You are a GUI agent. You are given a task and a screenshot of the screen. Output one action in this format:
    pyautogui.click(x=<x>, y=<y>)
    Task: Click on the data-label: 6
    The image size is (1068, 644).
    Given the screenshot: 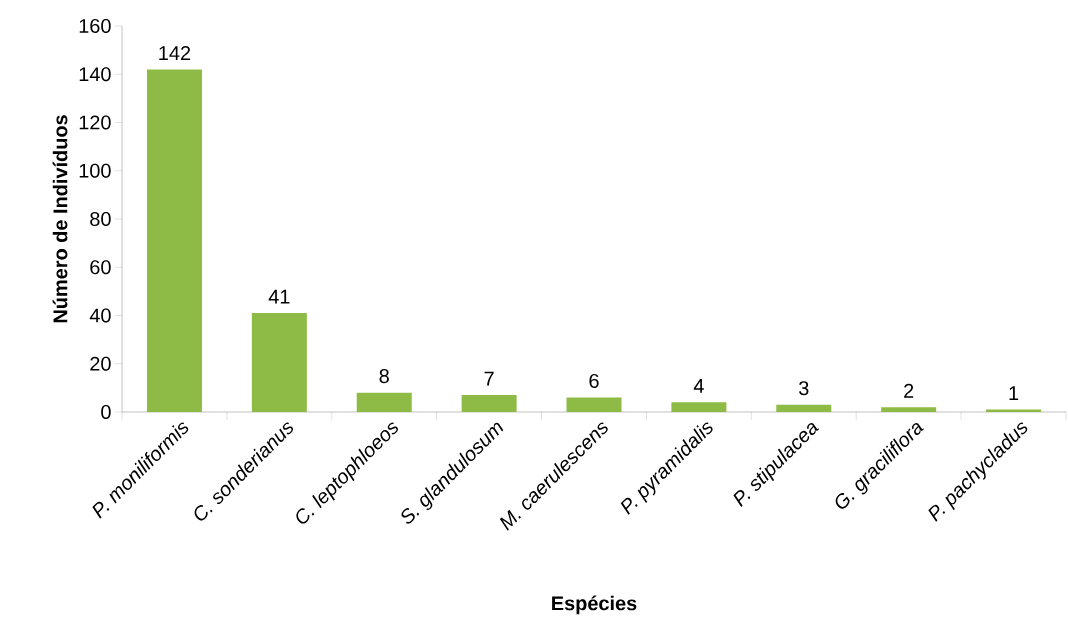 What is the action you would take?
    pyautogui.click(x=594, y=380)
    